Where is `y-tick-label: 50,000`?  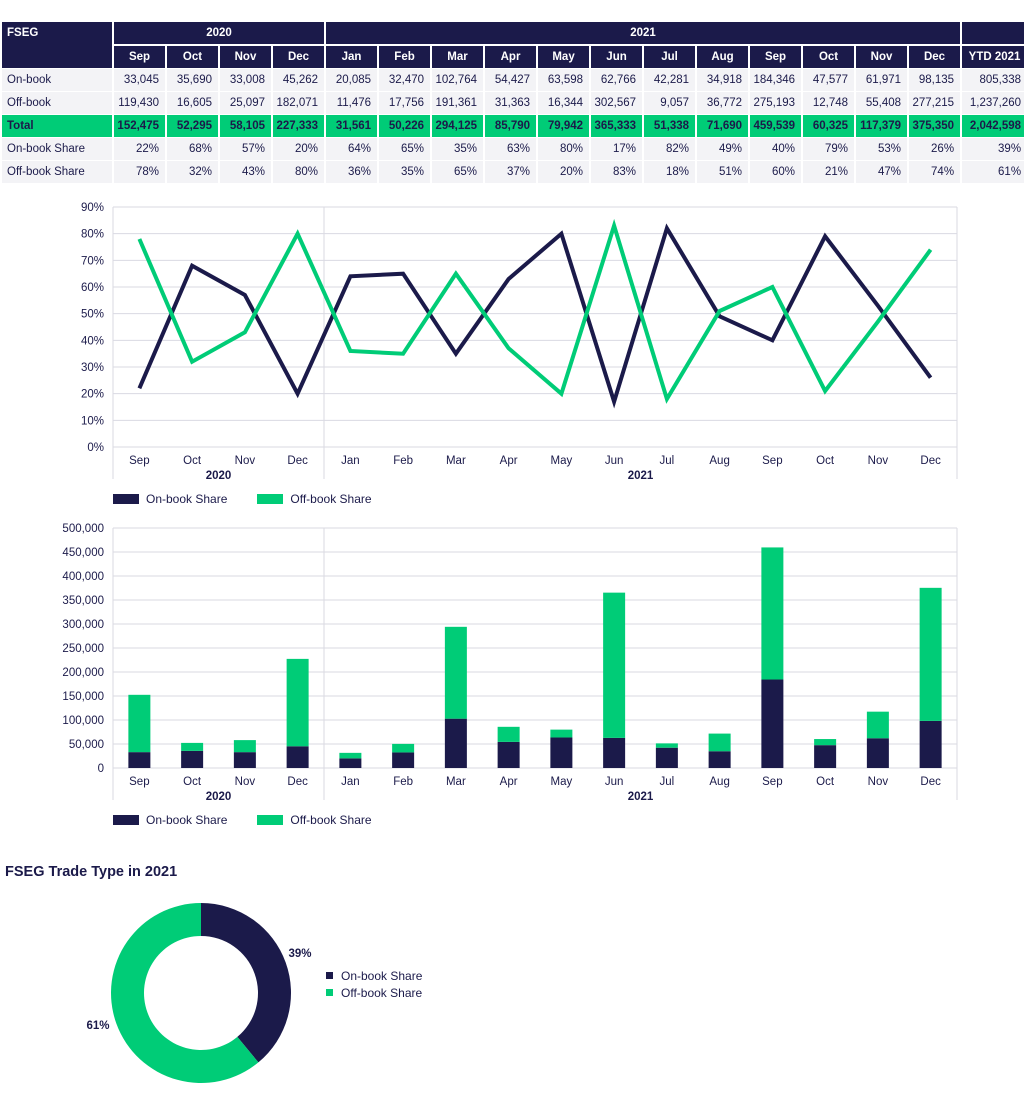
y-tick-label: 50,000 is located at coordinates (86, 745).